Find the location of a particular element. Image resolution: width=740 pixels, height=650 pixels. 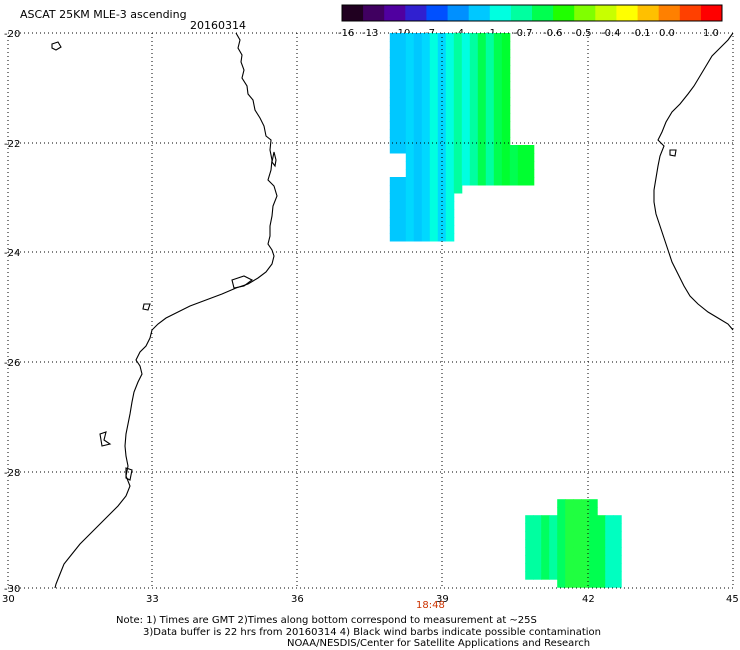

lon-label: 30 is located at coordinates (8, 599).